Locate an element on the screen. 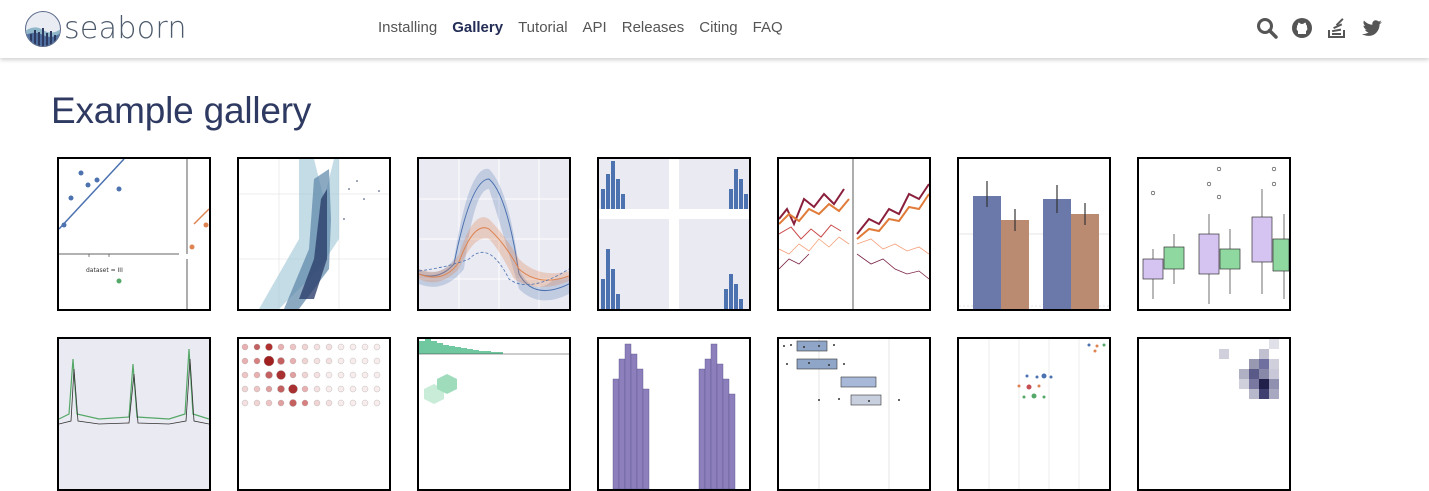 The image size is (1429, 491). nav-releases: Releases is located at coordinates (653, 27).